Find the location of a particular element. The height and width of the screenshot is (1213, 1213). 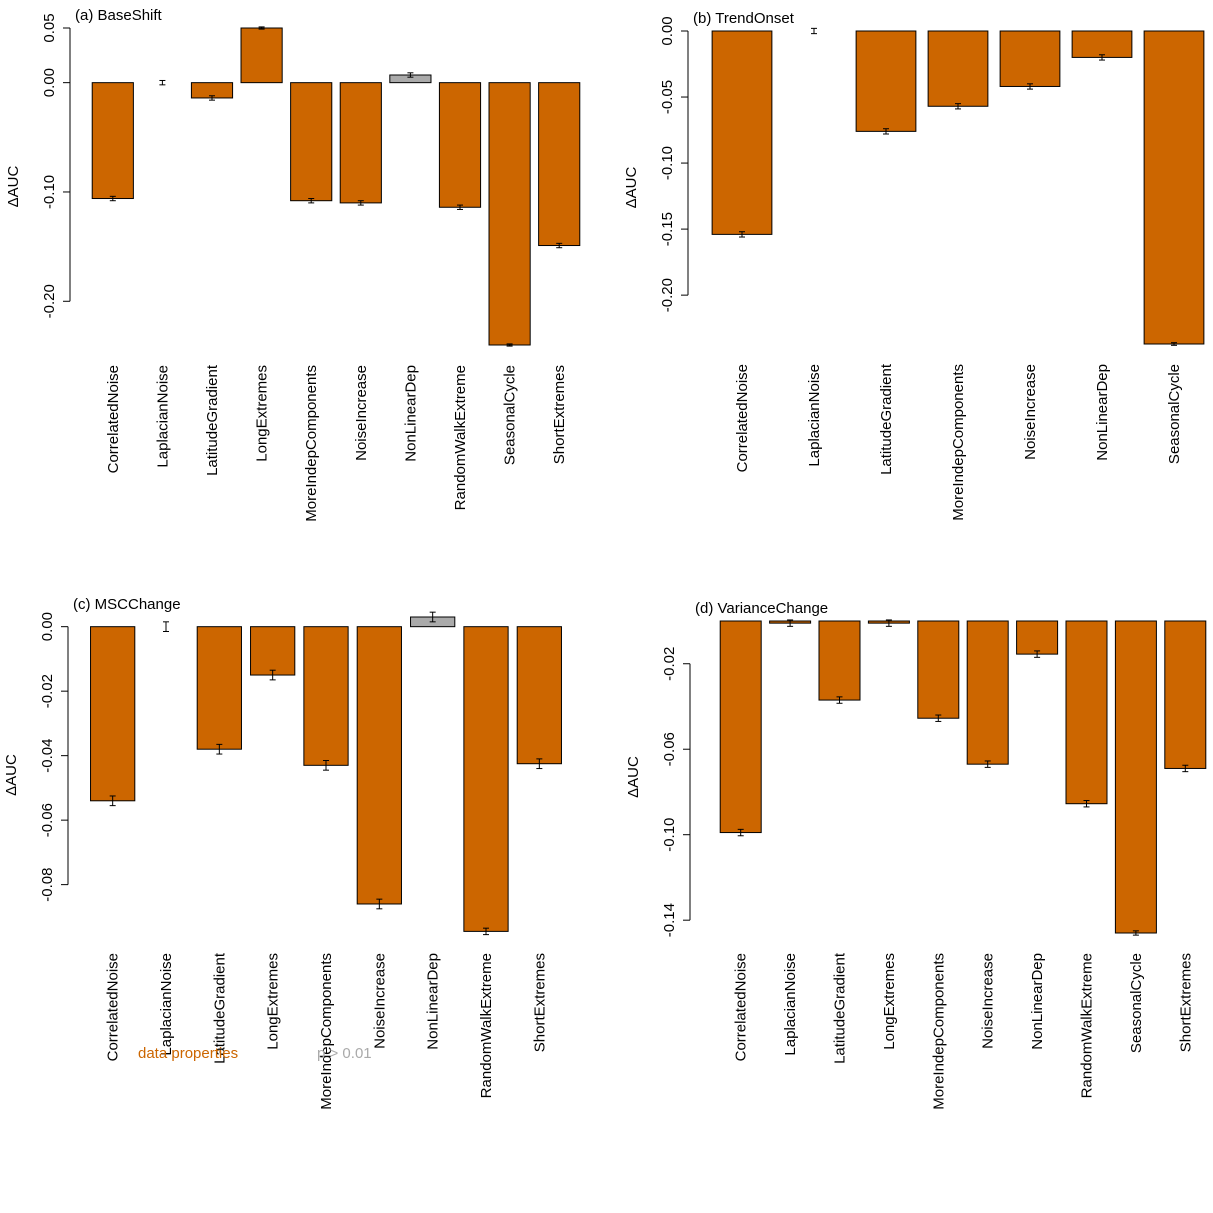

panel-title: (d) VarianceChange is located at coordinates (761, 608).